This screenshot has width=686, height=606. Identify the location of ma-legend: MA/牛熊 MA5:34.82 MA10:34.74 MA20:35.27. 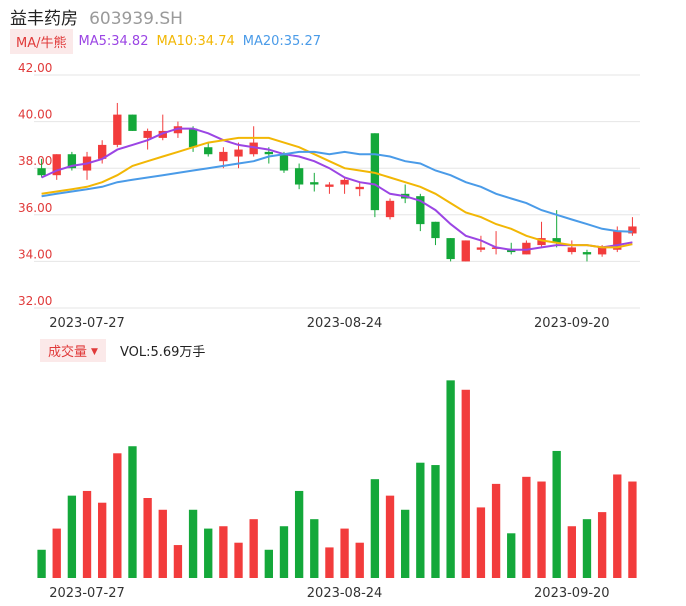
(169, 41).